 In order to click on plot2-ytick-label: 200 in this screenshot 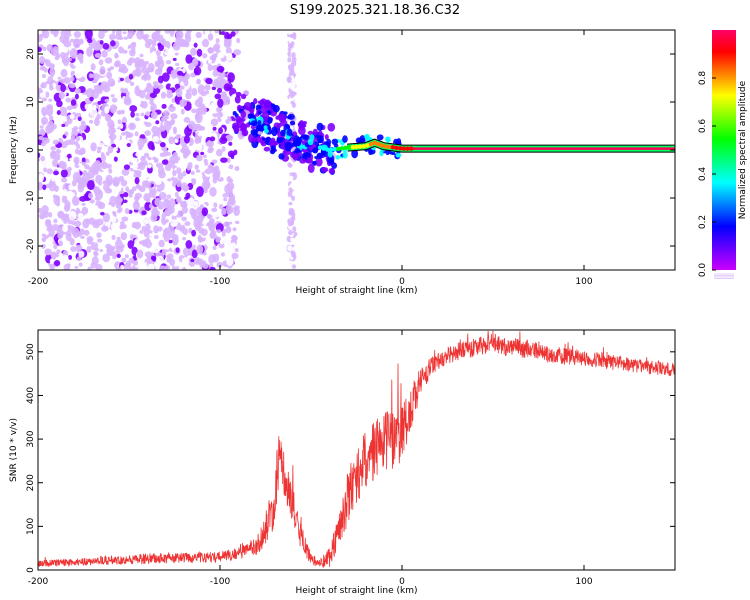, I will do `click(31, 482)`.